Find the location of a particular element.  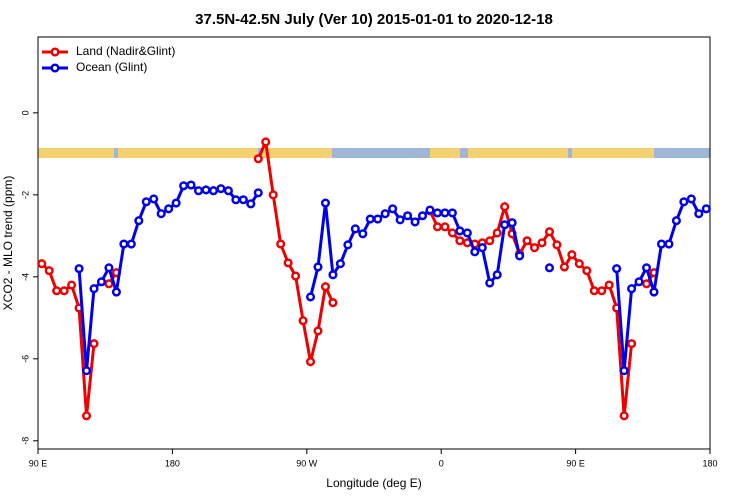

x-axis-label: Longitude (deg E) is located at coordinates (373, 483).